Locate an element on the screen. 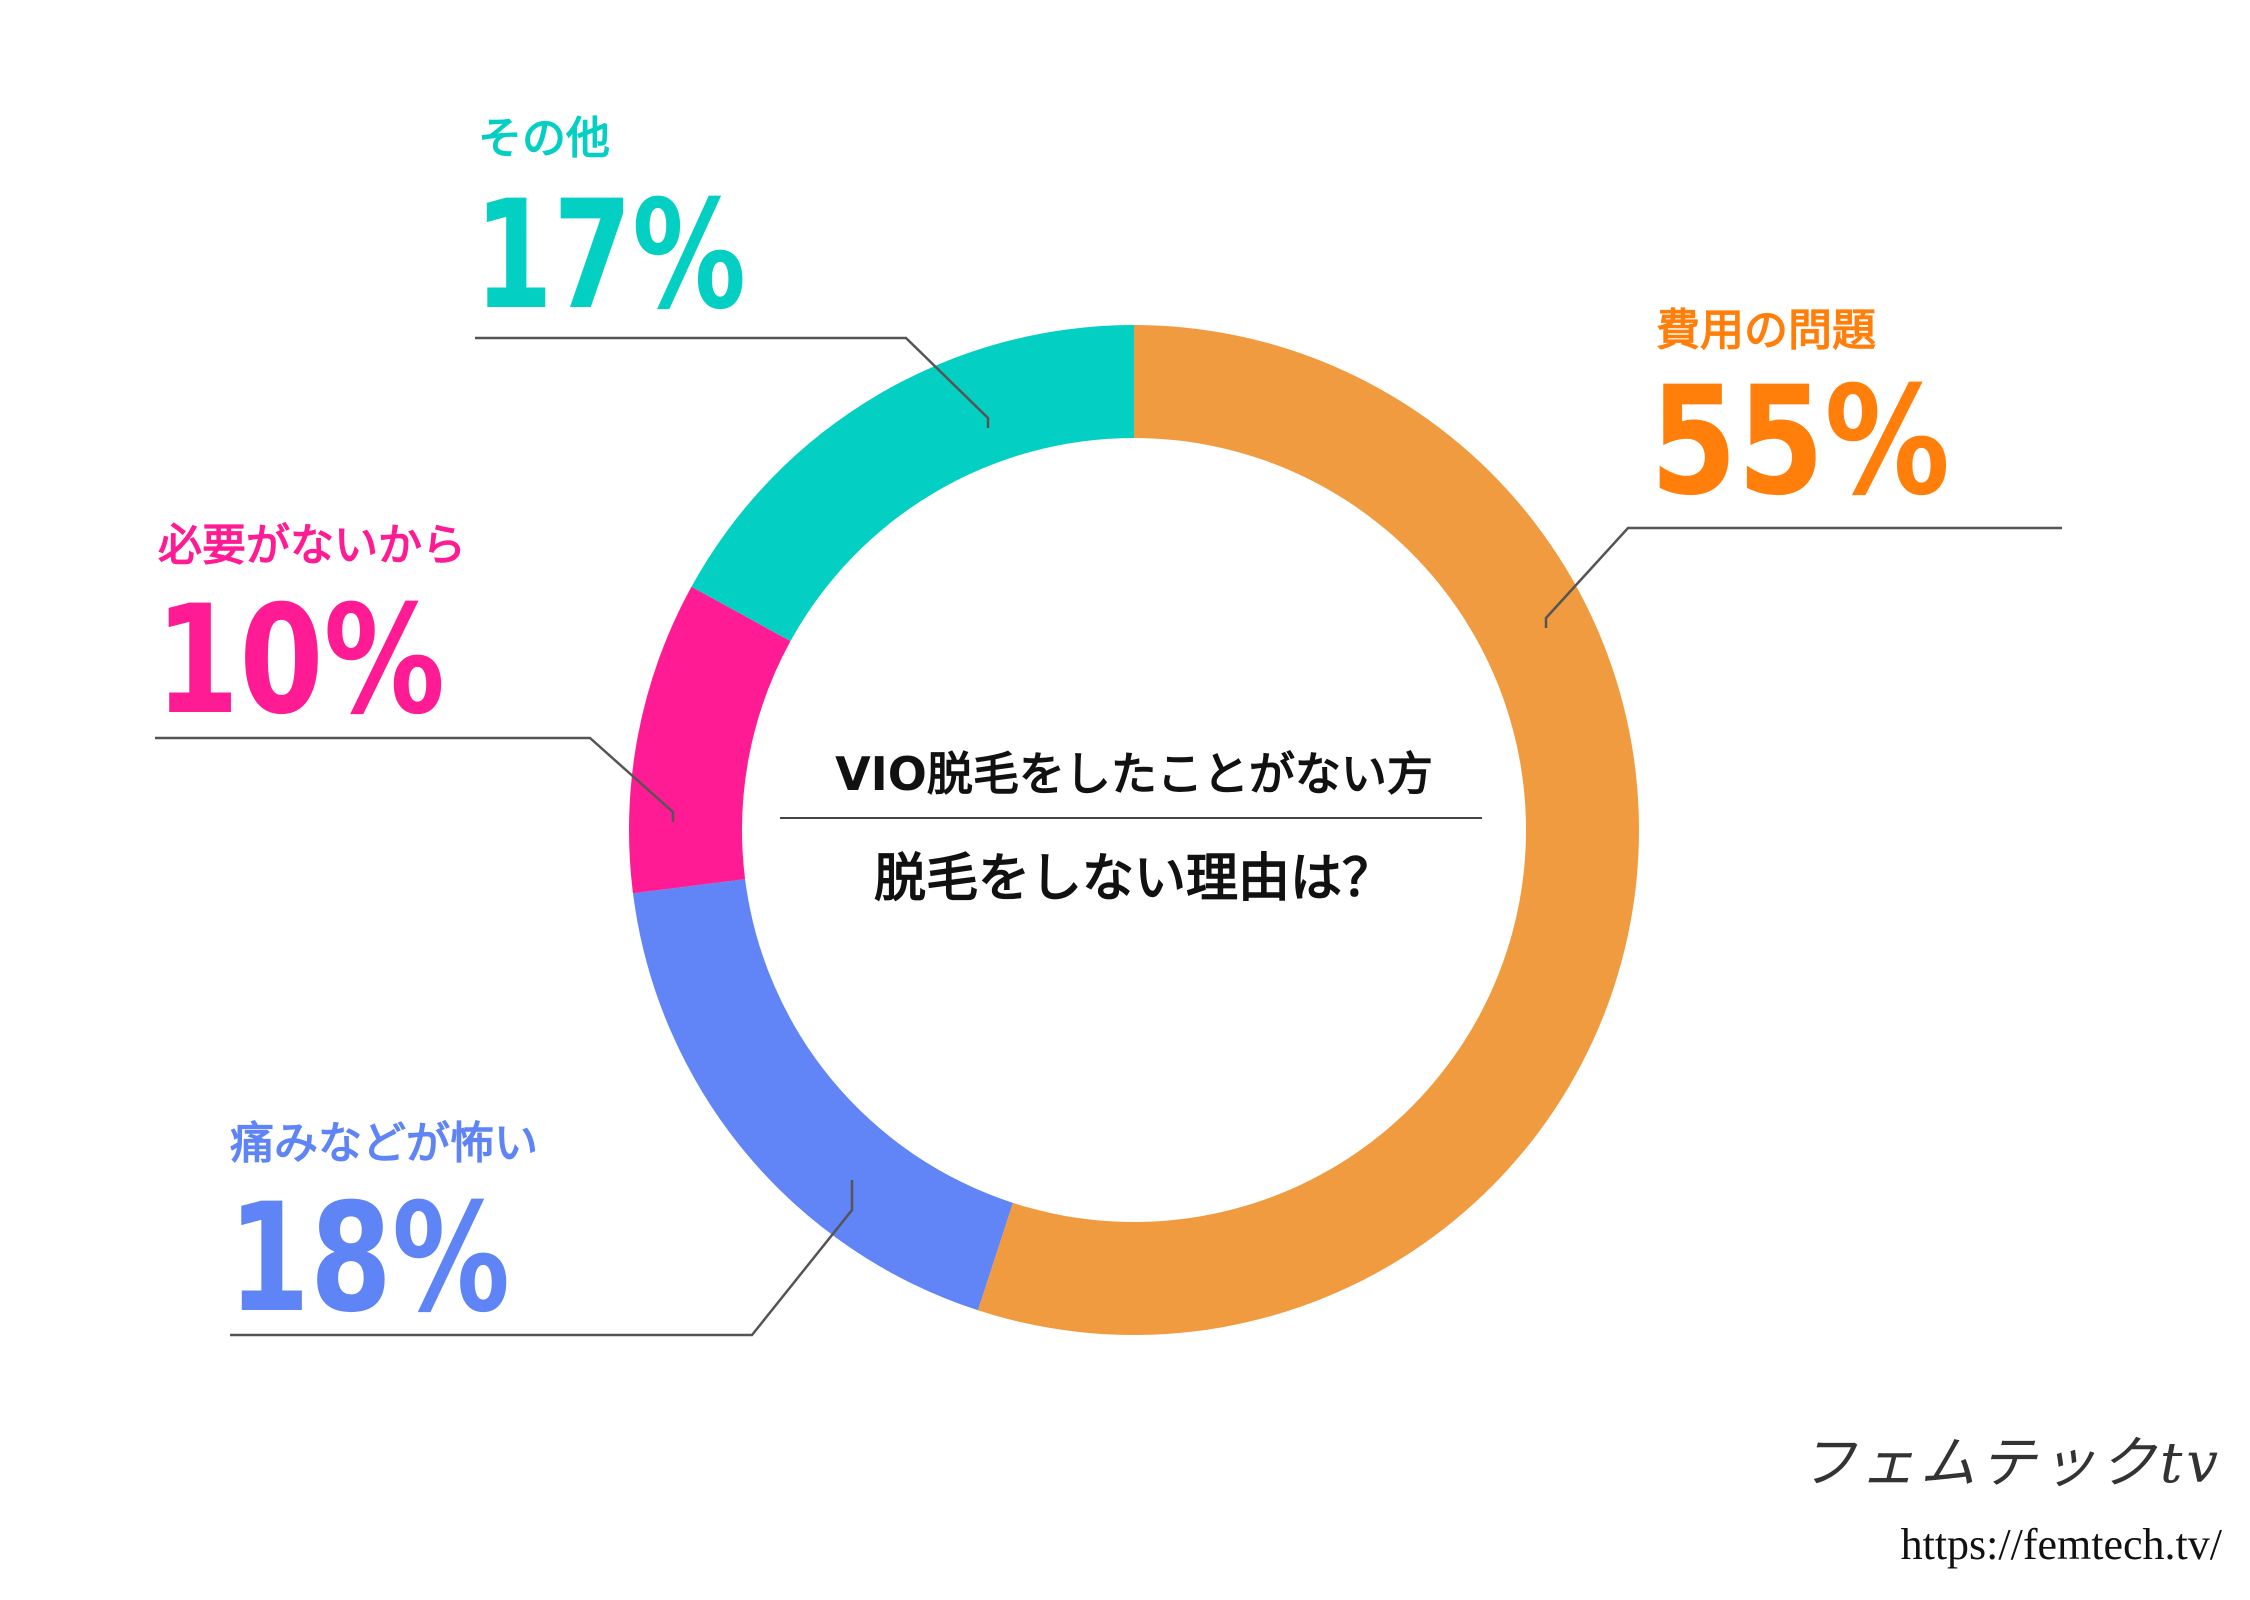  brand-url: https://femtech.tv/ is located at coordinates (2061, 1544).